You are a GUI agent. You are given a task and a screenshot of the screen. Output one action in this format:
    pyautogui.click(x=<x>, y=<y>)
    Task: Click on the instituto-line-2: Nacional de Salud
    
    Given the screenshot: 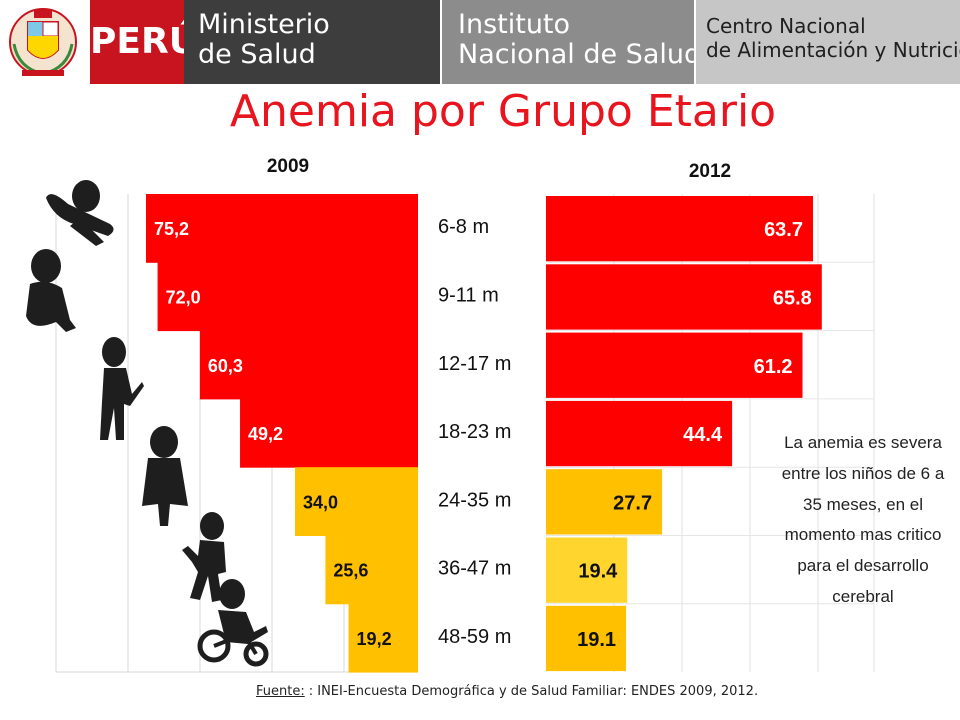 What is the action you would take?
    pyautogui.click(x=580, y=54)
    